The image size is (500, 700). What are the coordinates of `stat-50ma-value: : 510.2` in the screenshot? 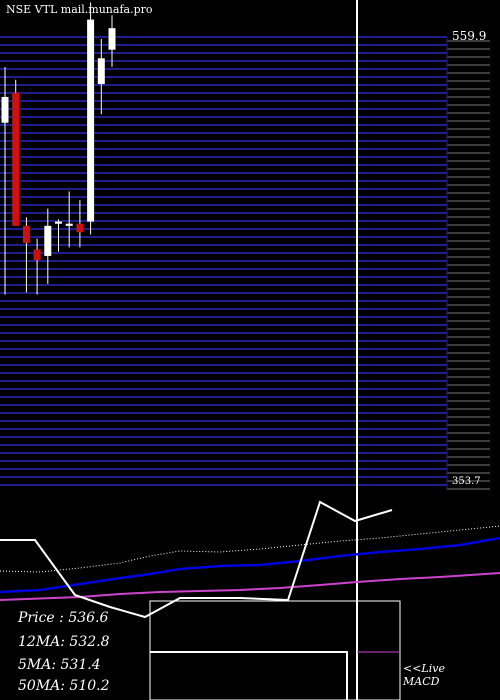 It's located at (85, 686).